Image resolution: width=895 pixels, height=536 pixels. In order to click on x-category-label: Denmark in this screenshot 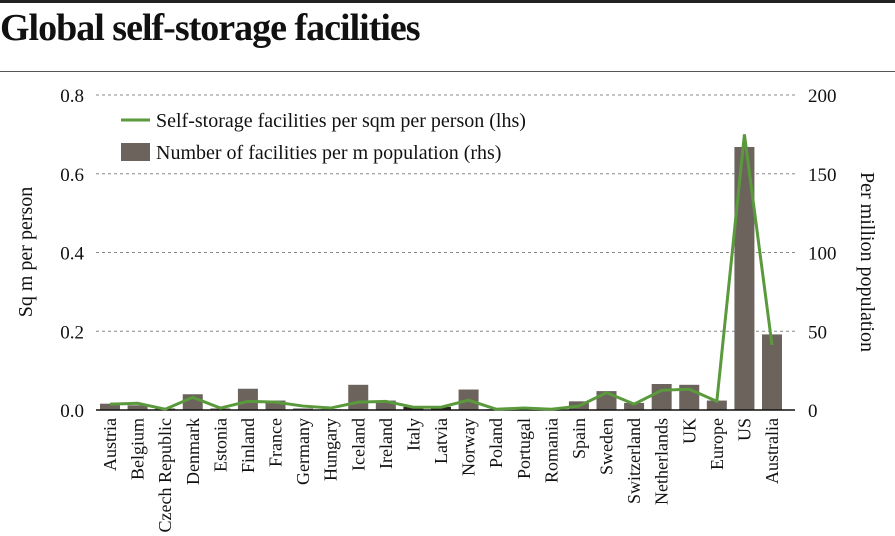, I will do `click(193, 451)`.